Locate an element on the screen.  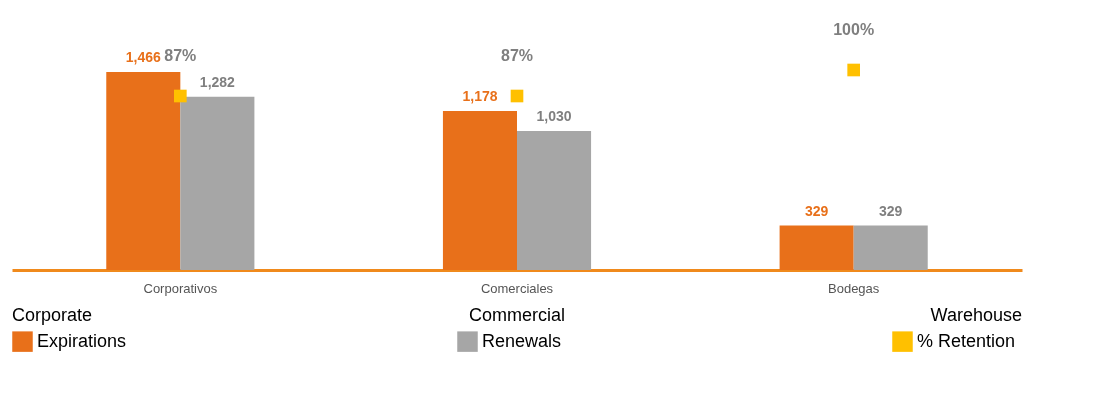
x-tick-label: Corporativos is located at coordinates (180, 288).